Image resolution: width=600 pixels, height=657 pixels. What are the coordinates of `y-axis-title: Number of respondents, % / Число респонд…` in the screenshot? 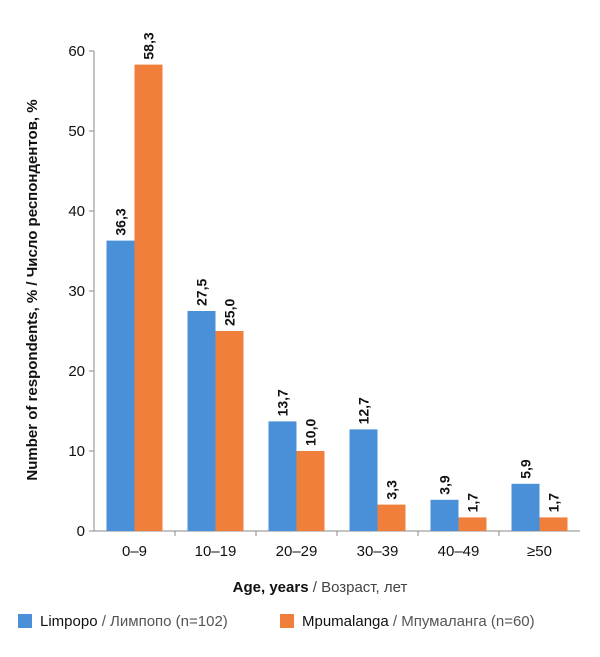 It's located at (32, 289).